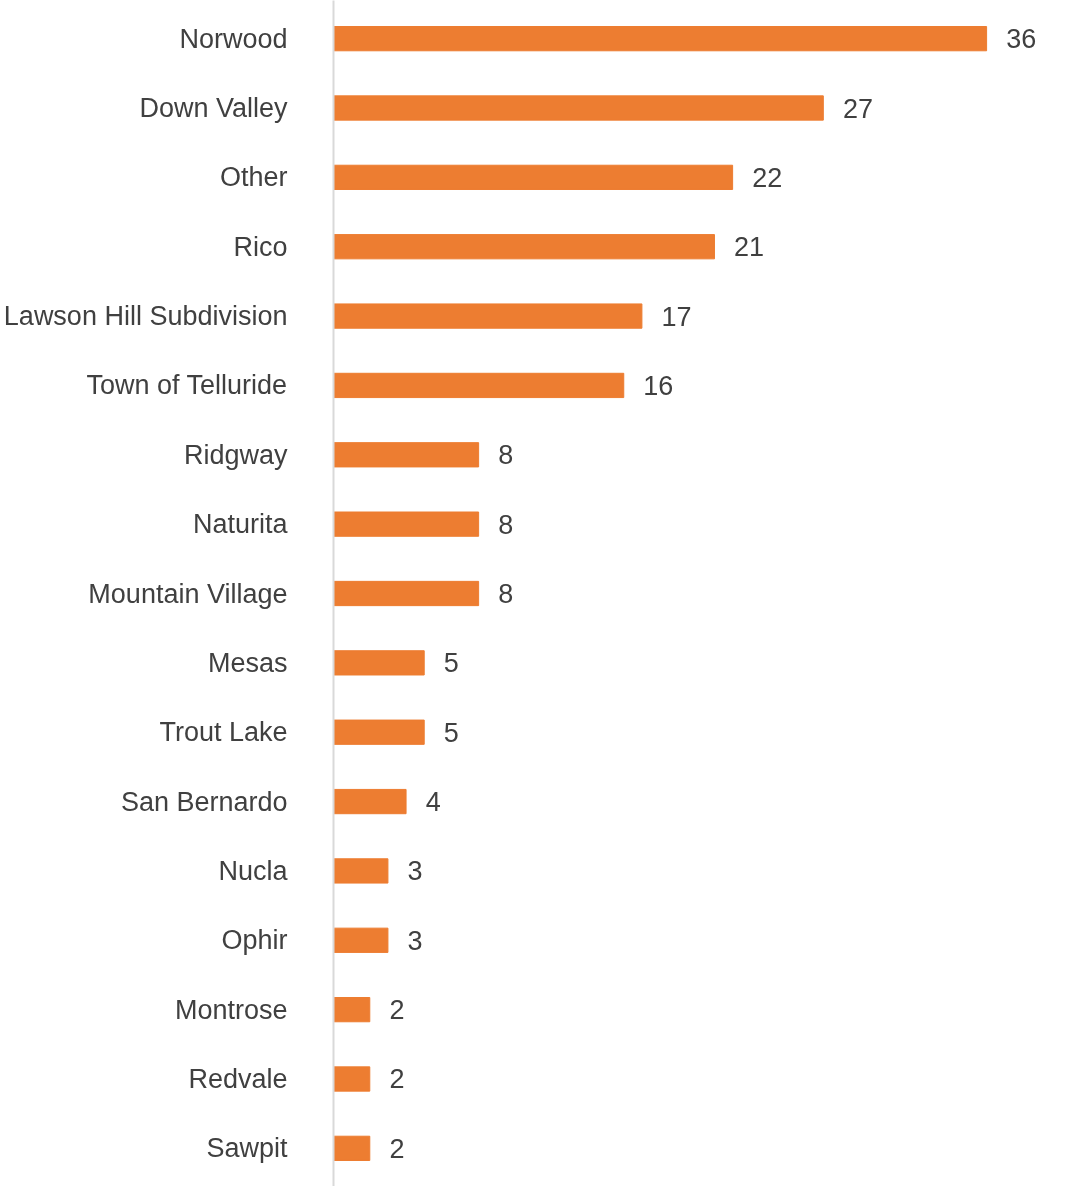 Image resolution: width=1071 pixels, height=1186 pixels. Describe the element at coordinates (247, 1148) in the screenshot. I see `y-tick-label: Sawpit` at that location.